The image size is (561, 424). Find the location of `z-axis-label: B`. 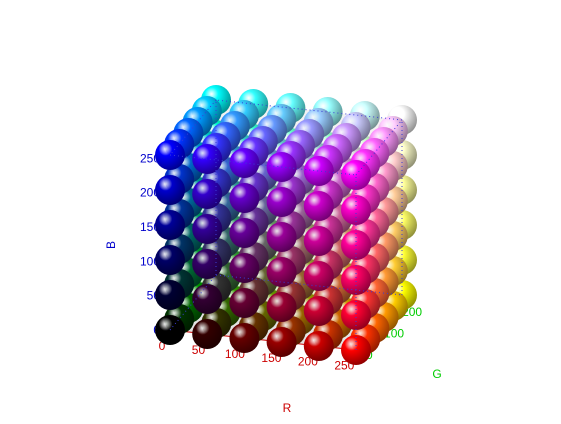

z-axis-label: B is located at coordinates (111, 245).